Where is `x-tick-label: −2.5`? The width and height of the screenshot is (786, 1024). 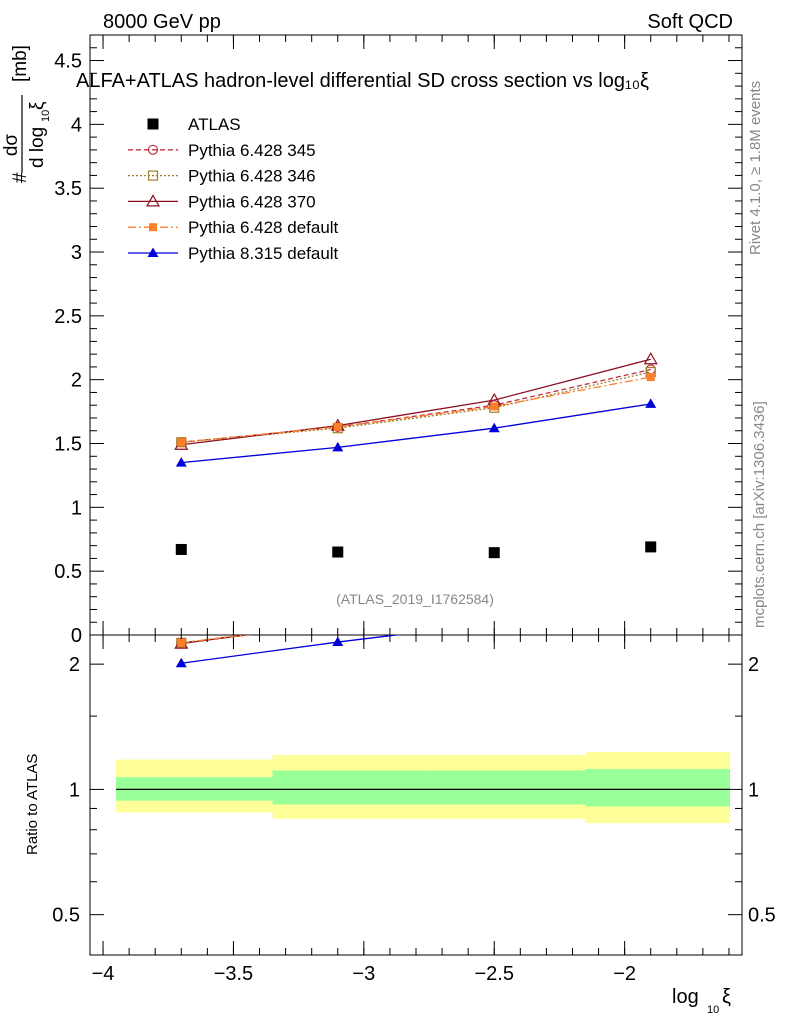
x-tick-label: −2.5 is located at coordinates (493, 974).